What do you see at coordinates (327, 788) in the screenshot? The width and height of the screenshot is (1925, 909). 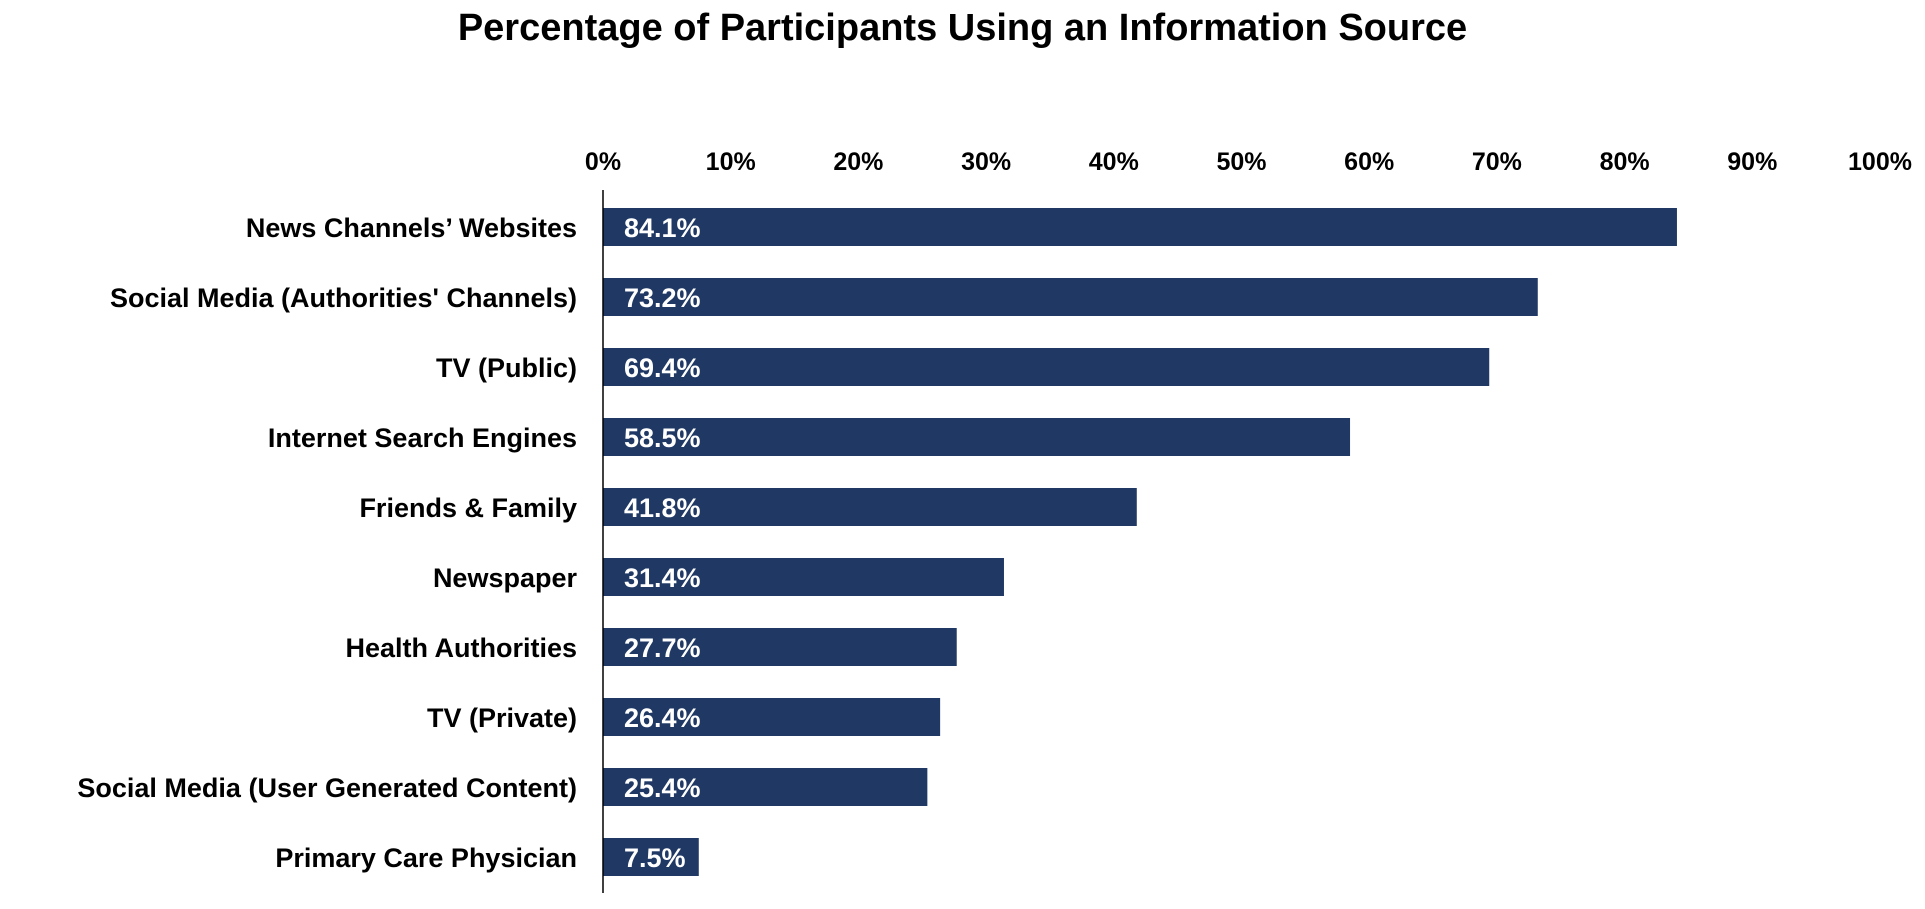 I see `category-label: Social Media (User Generated Content)` at bounding box center [327, 788].